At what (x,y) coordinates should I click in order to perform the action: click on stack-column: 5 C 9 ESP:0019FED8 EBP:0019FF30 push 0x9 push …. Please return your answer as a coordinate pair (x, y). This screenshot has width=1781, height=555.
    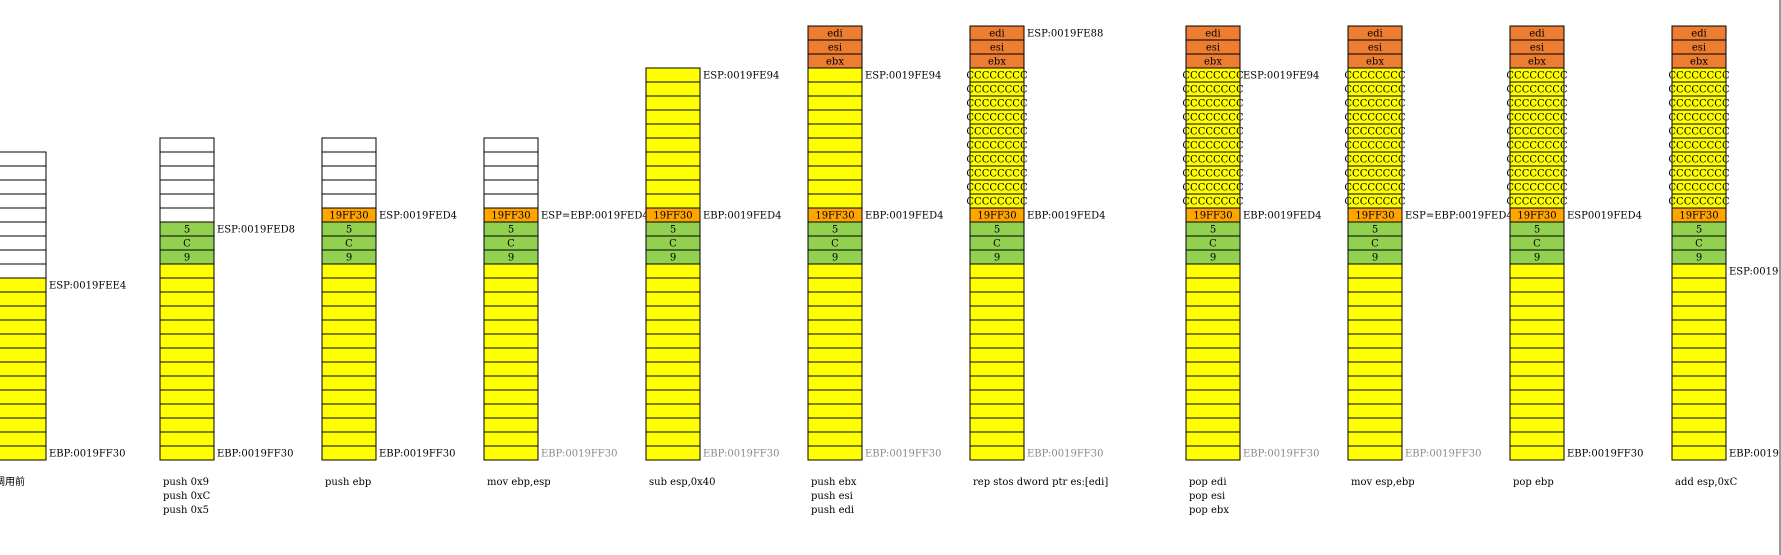
    Looking at the image, I should click on (227, 326).